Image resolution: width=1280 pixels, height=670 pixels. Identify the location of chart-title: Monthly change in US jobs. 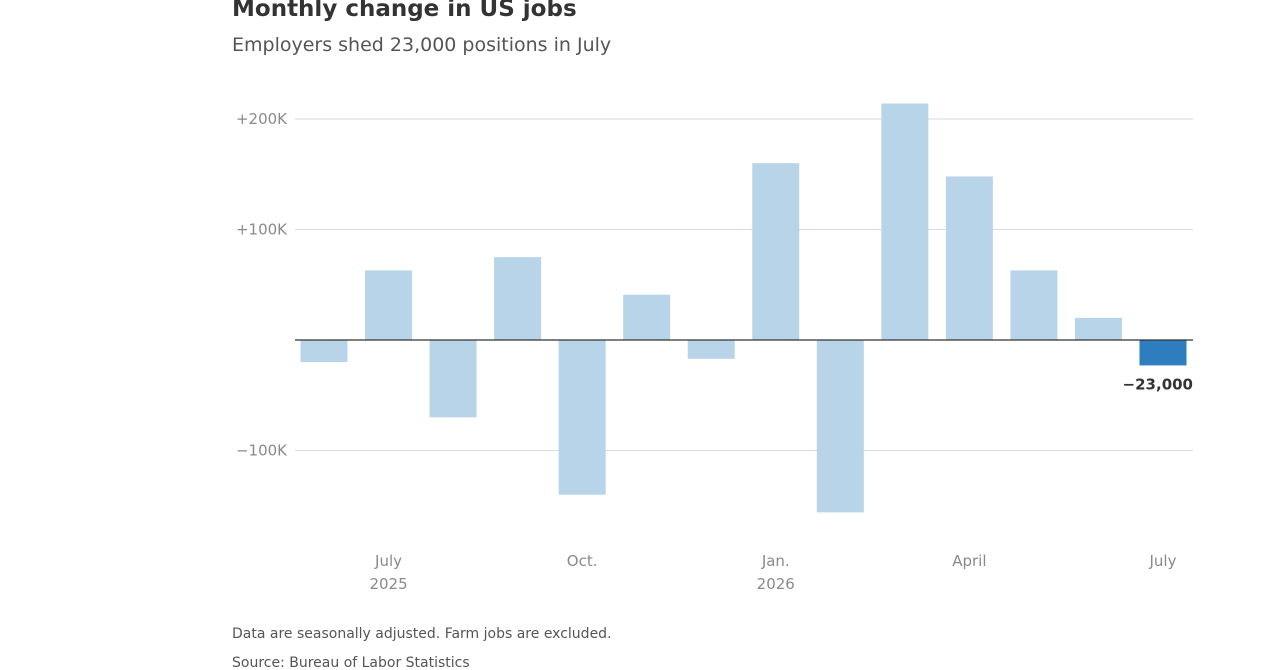
(404, 11).